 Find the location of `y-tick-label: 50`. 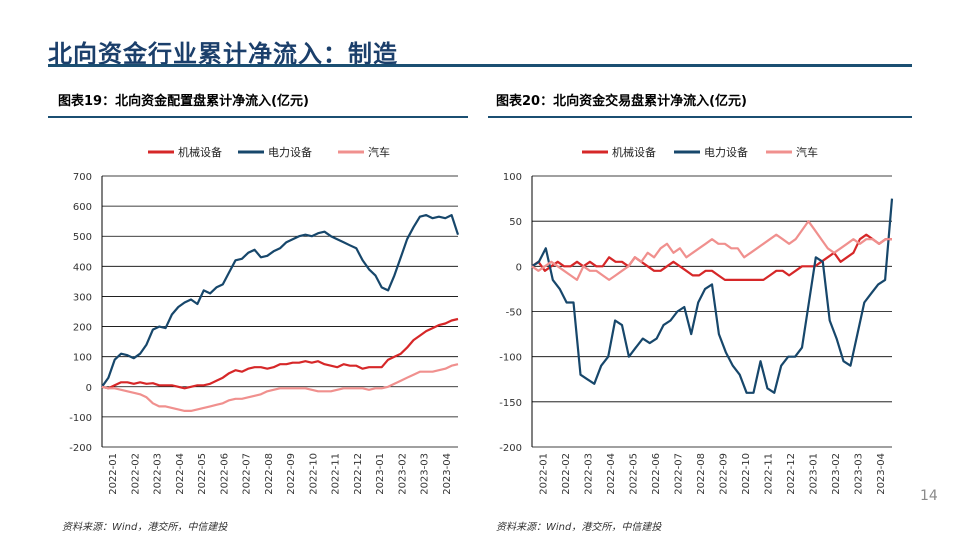

y-tick-label: 50 is located at coordinates (515, 222).